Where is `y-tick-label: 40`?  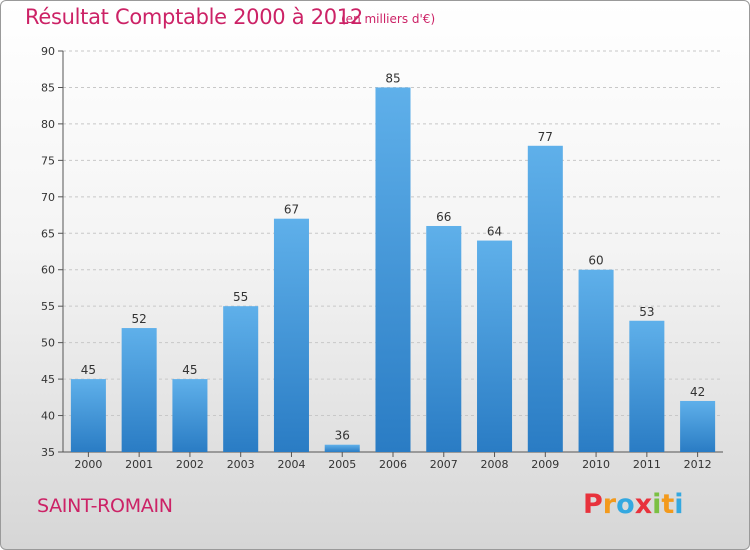
y-tick-label: 40 is located at coordinates (48, 416).